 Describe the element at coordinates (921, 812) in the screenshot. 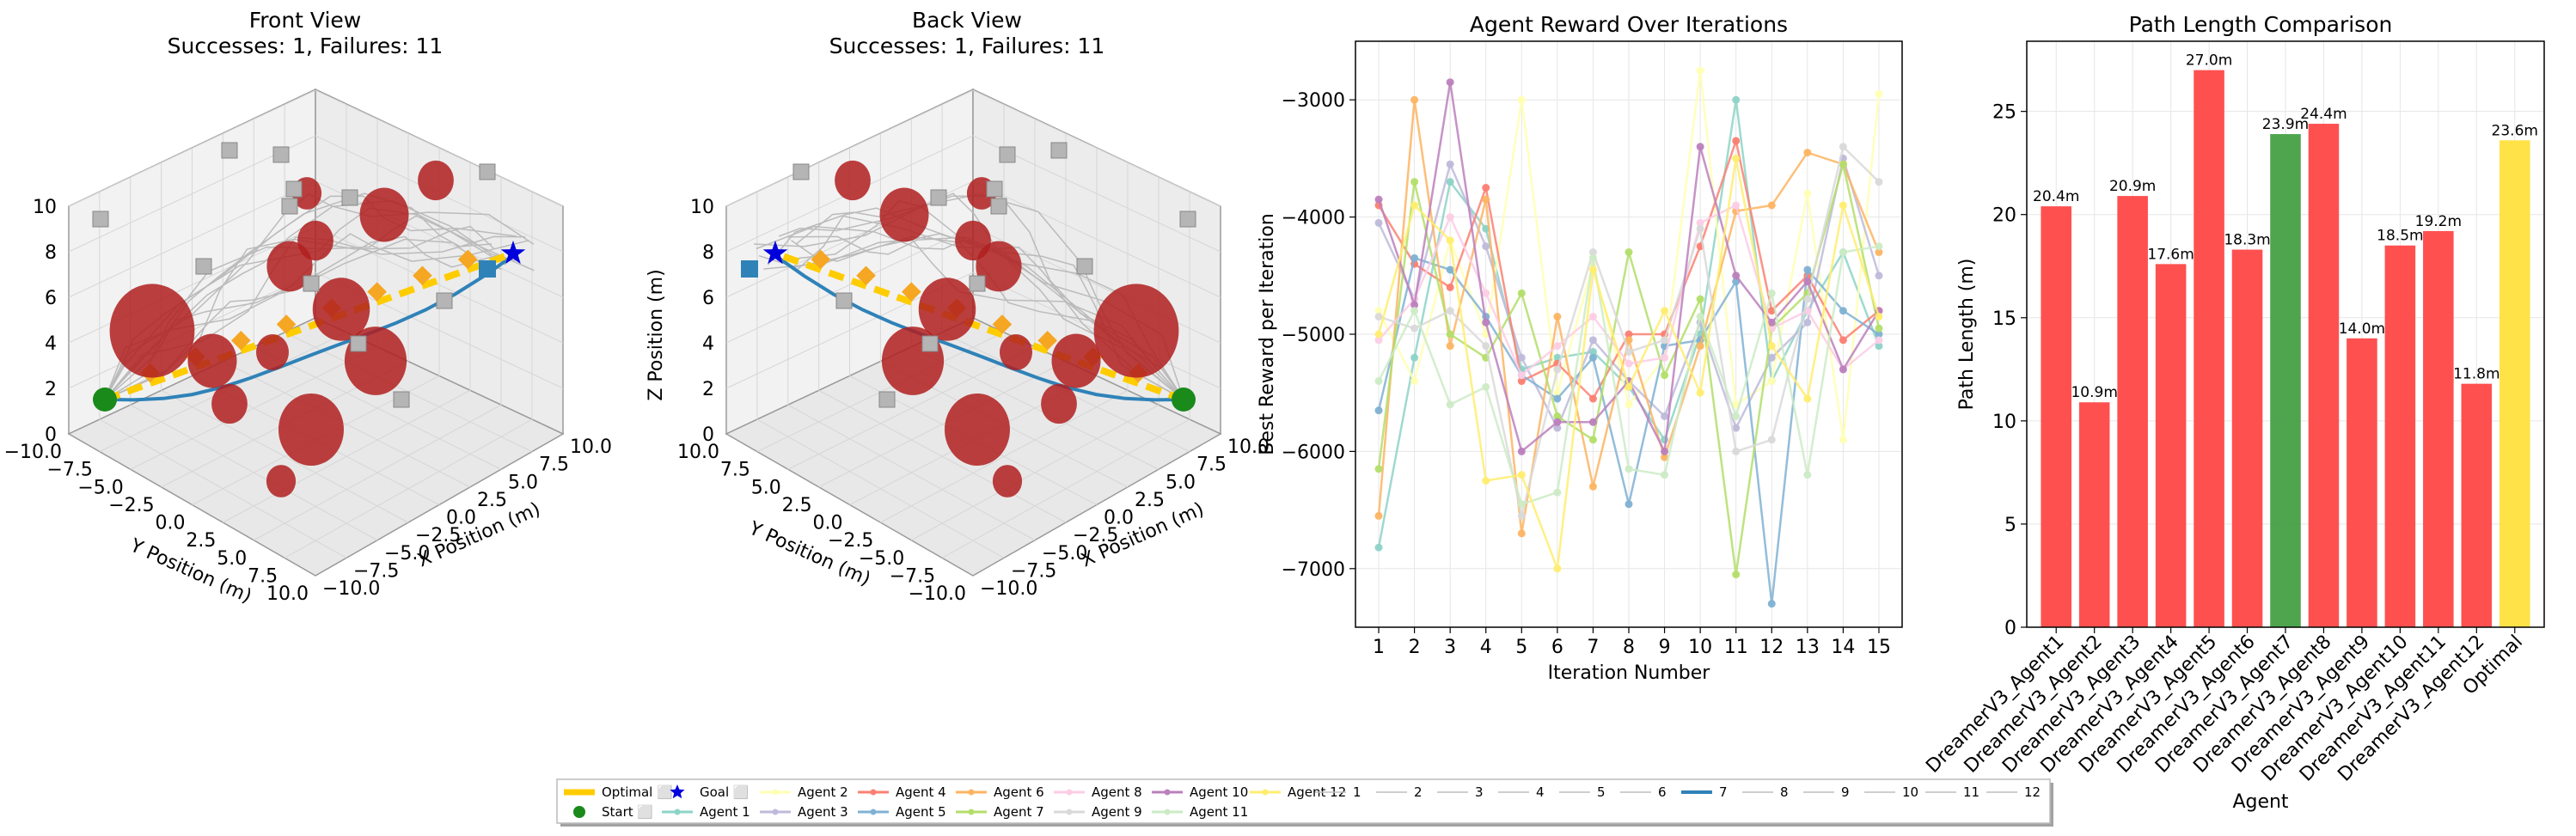

I see `legend-item-label: Agent 5` at that location.